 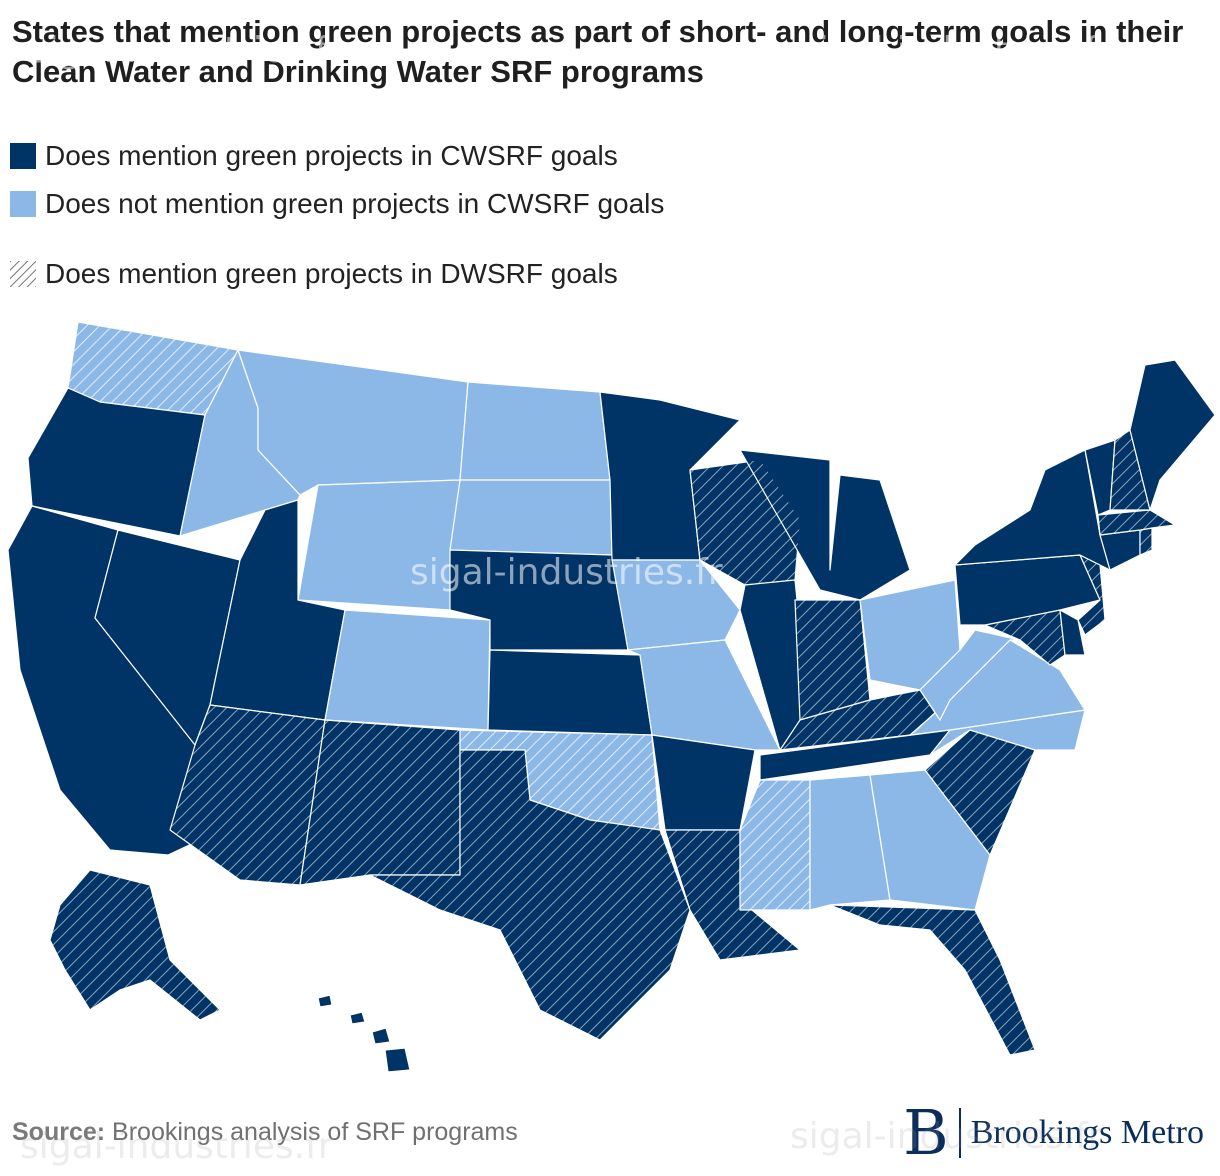 What do you see at coordinates (570, 692) in the screenshot?
I see `state-ks` at bounding box center [570, 692].